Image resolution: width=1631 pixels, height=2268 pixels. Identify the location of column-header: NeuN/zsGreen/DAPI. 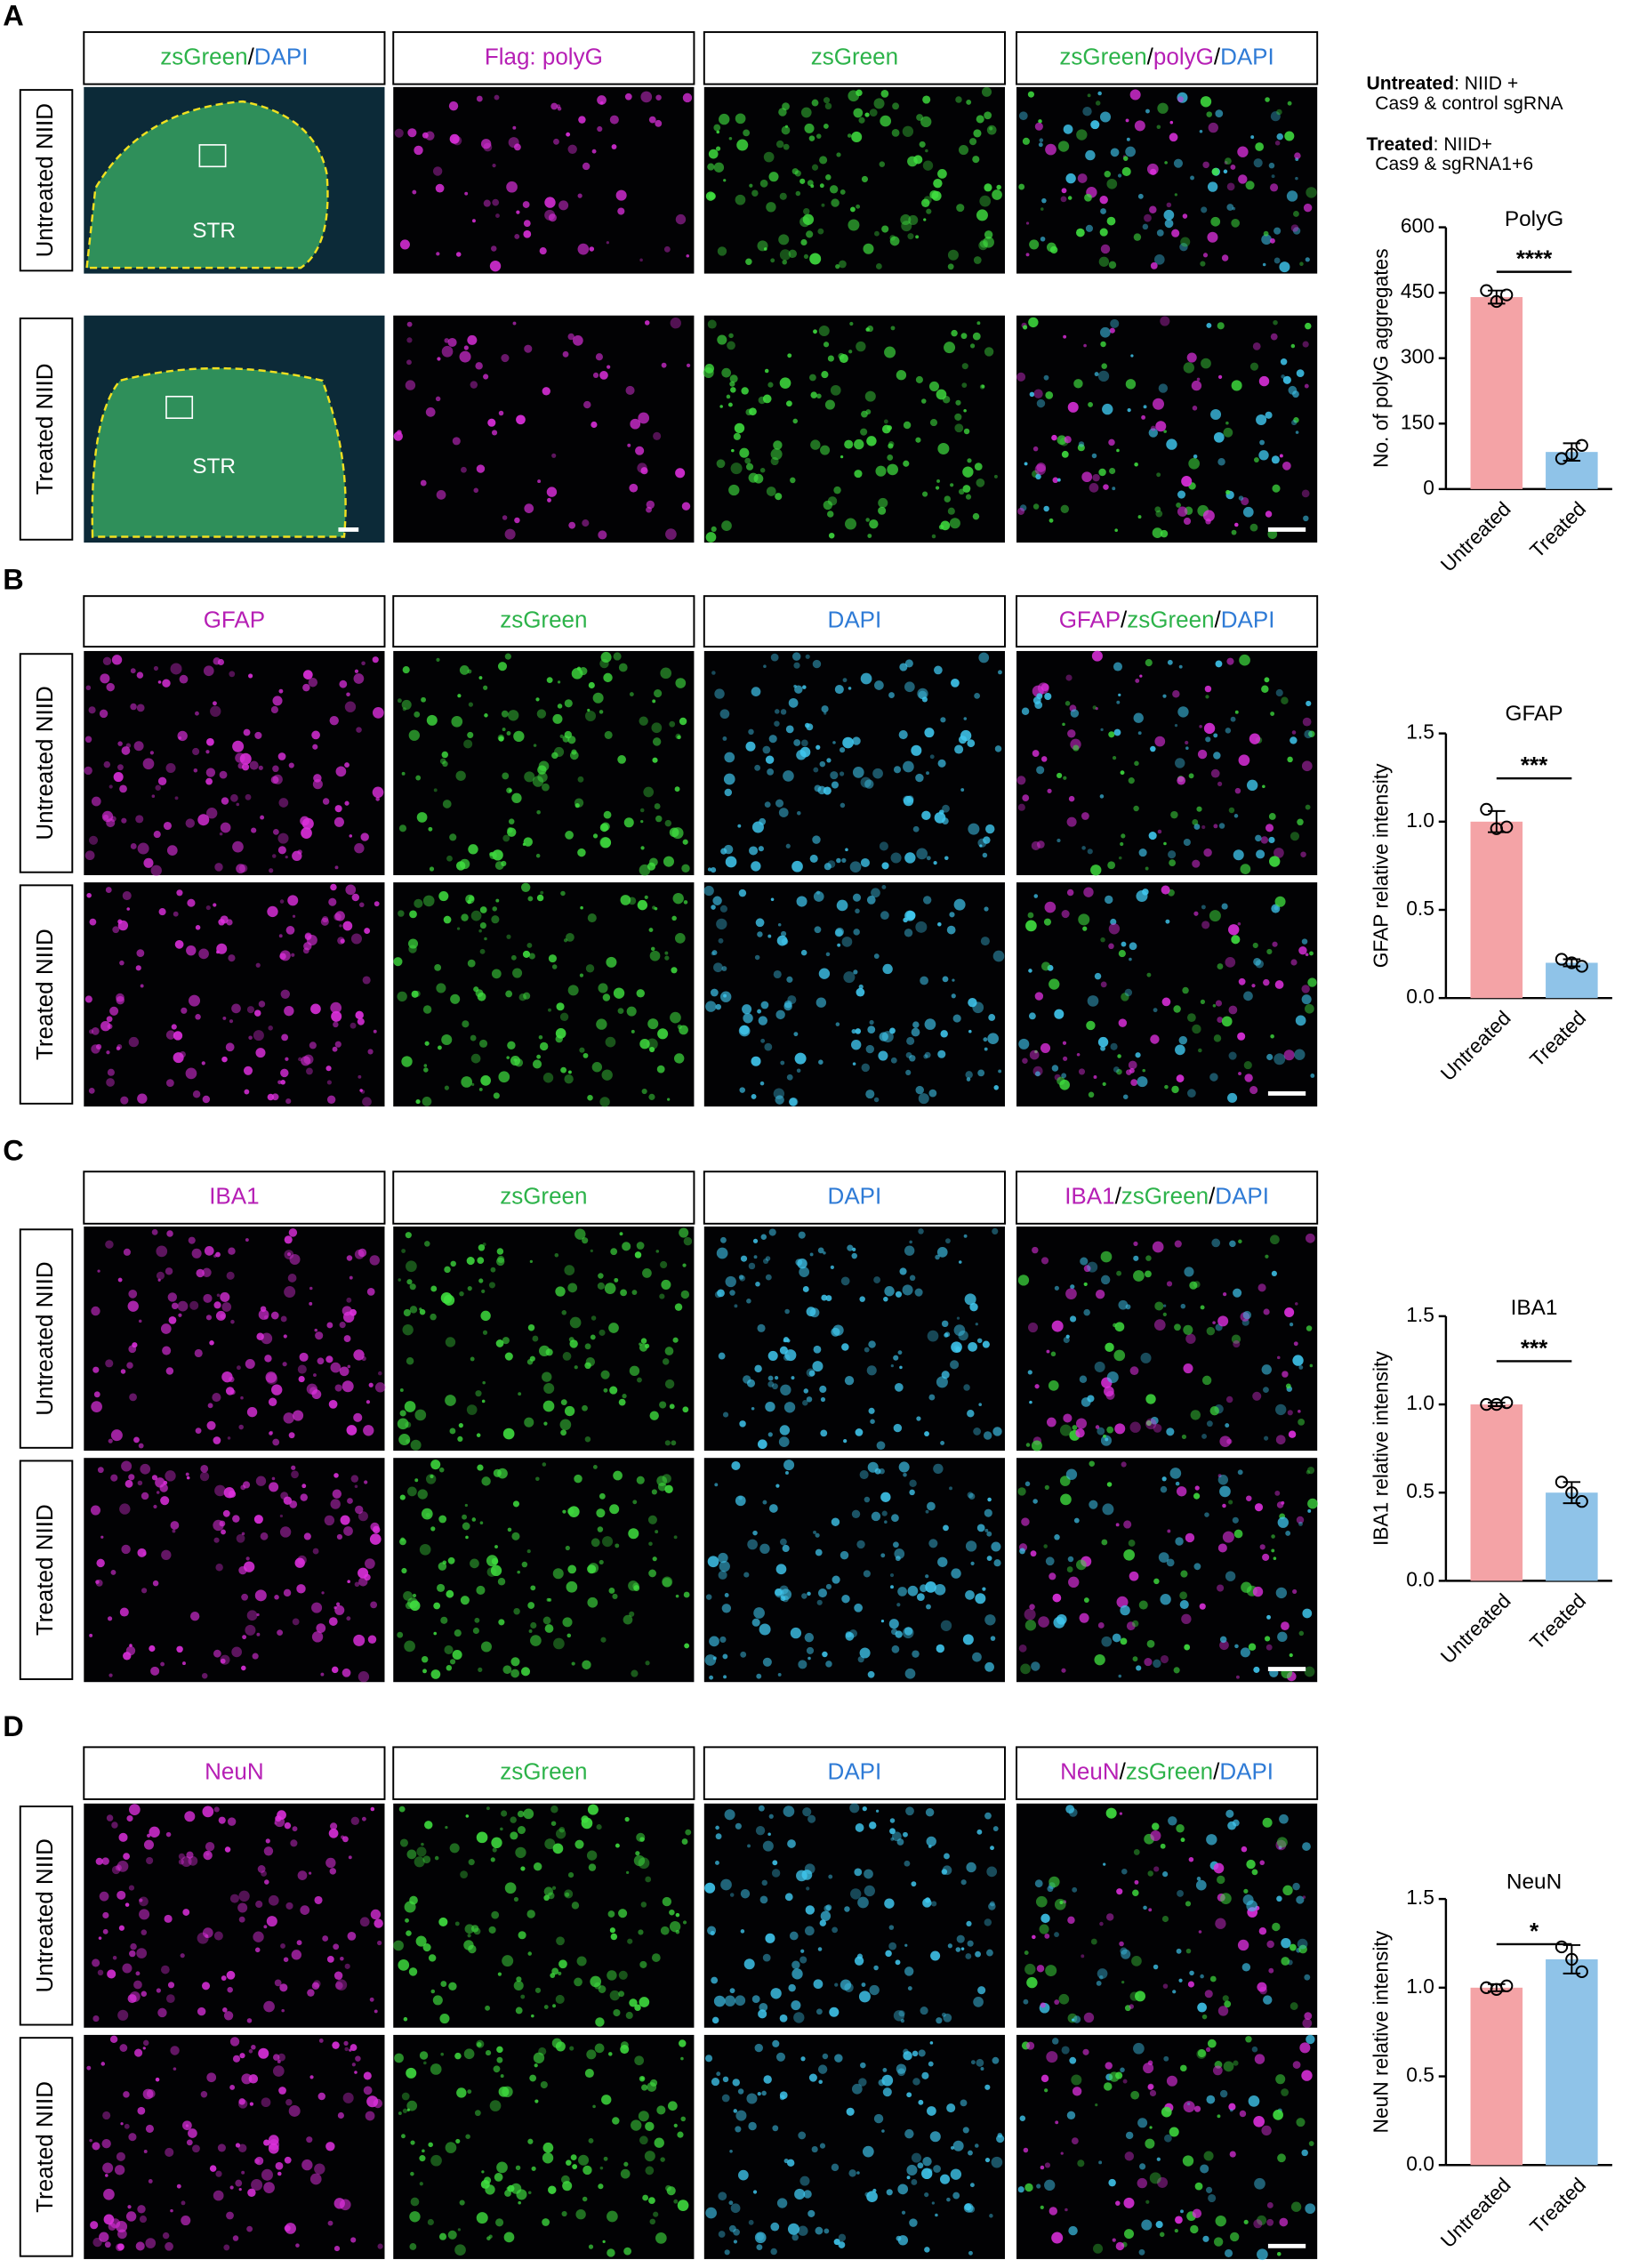
(1166, 1772).